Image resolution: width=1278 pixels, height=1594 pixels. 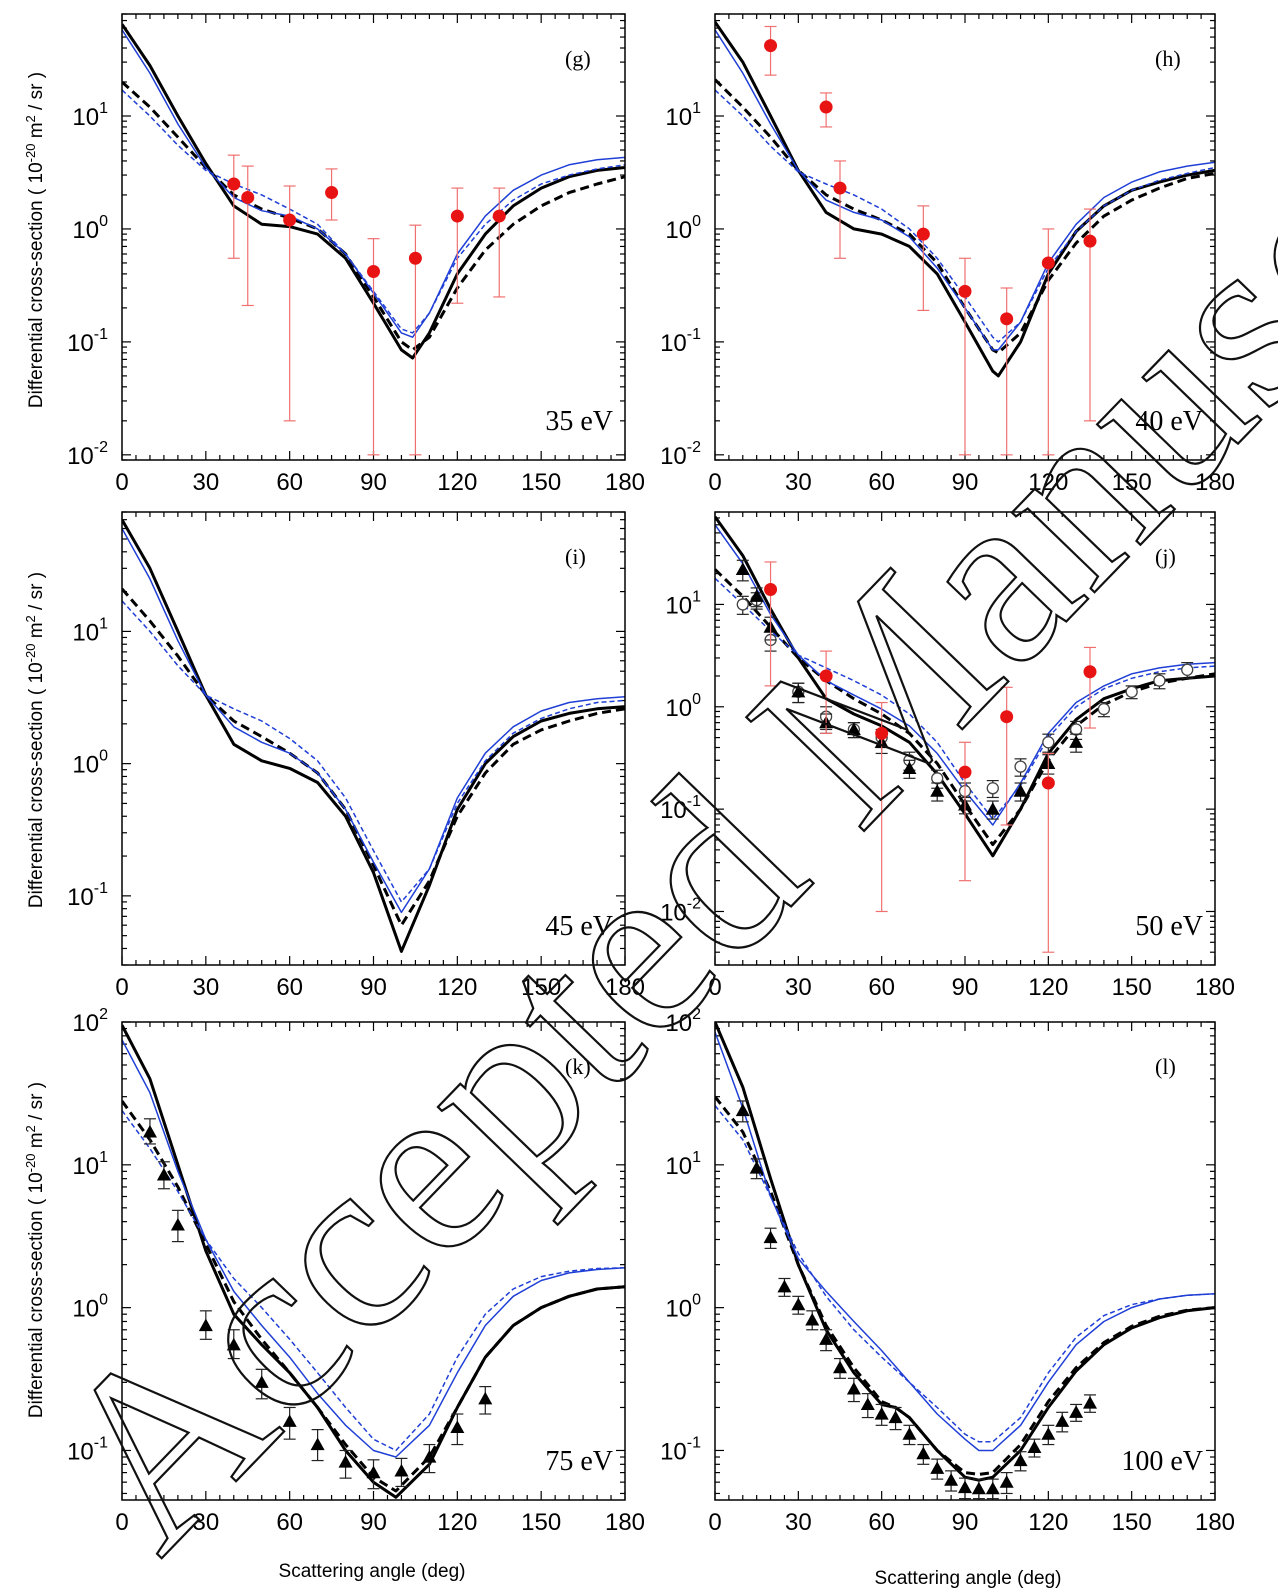 What do you see at coordinates (965, 190) in the screenshot?
I see `panel-h-series-blue-solid` at bounding box center [965, 190].